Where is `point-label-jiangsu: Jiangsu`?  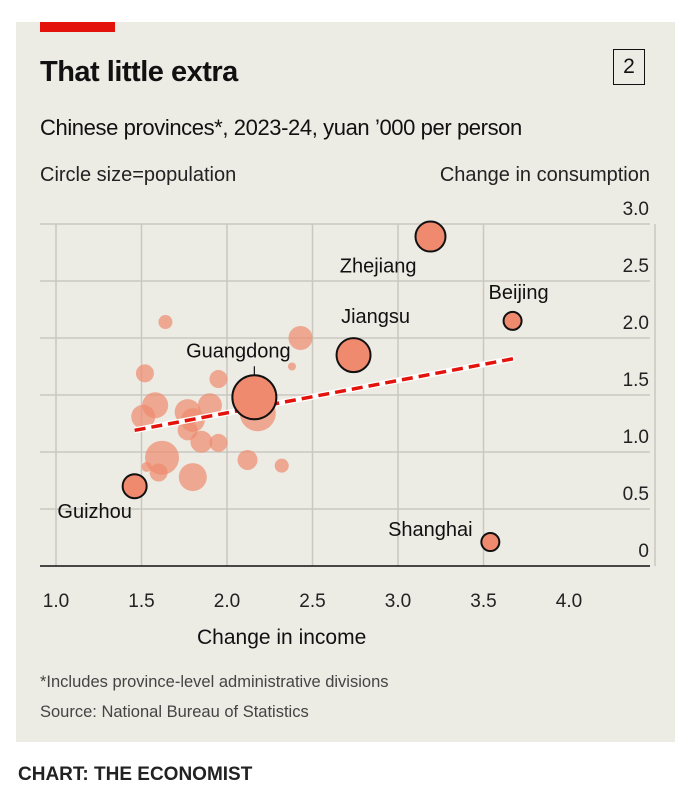
point-label-jiangsu: Jiangsu is located at coordinates (375, 317).